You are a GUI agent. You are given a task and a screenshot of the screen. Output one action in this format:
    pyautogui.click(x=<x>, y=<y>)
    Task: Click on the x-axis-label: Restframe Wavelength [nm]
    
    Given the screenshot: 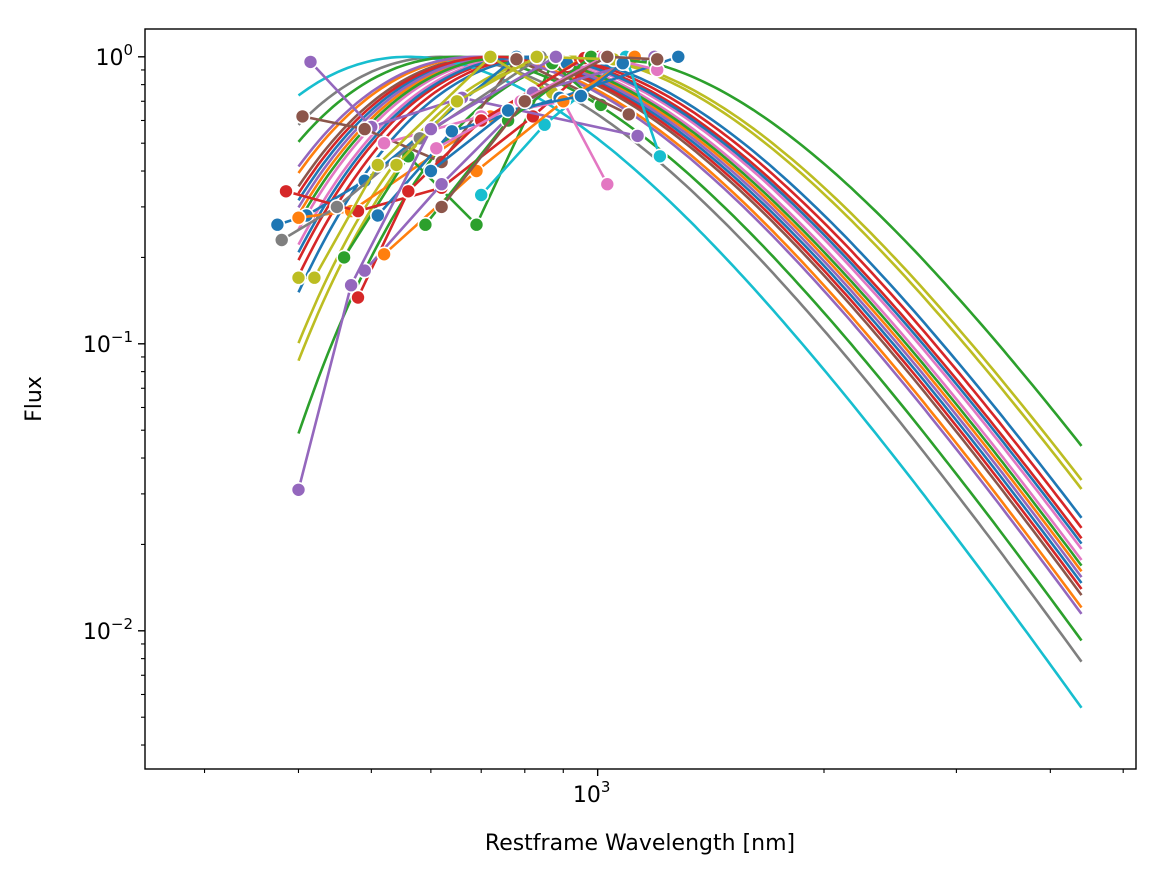 What is the action you would take?
    pyautogui.click(x=640, y=843)
    